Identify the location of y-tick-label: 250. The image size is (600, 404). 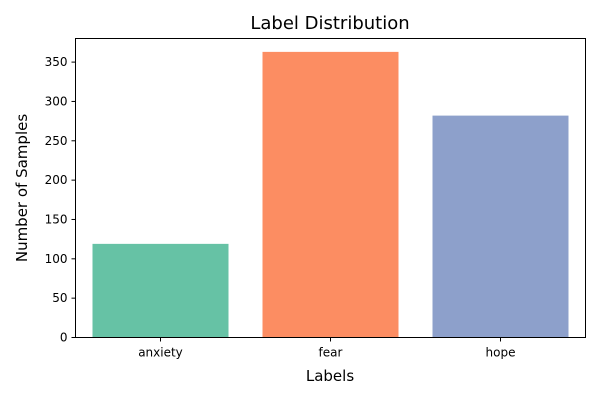
(56, 141).